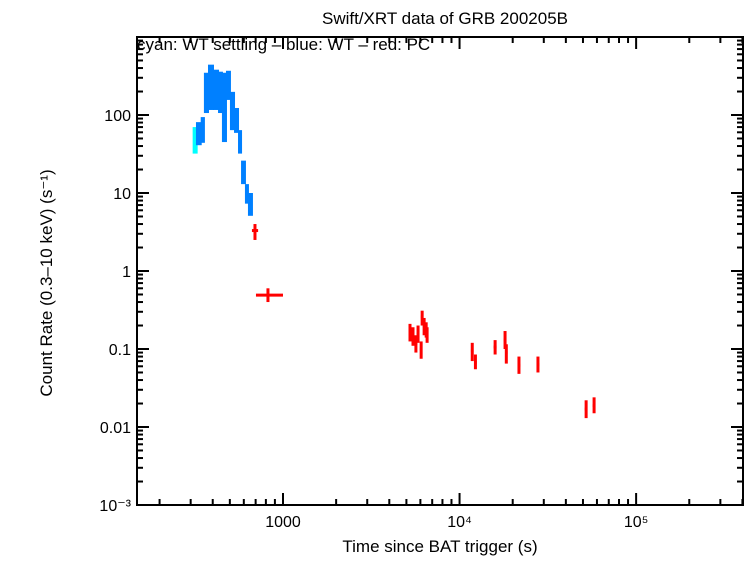  I want to click on y-tick-label: 10, so click(122, 194).